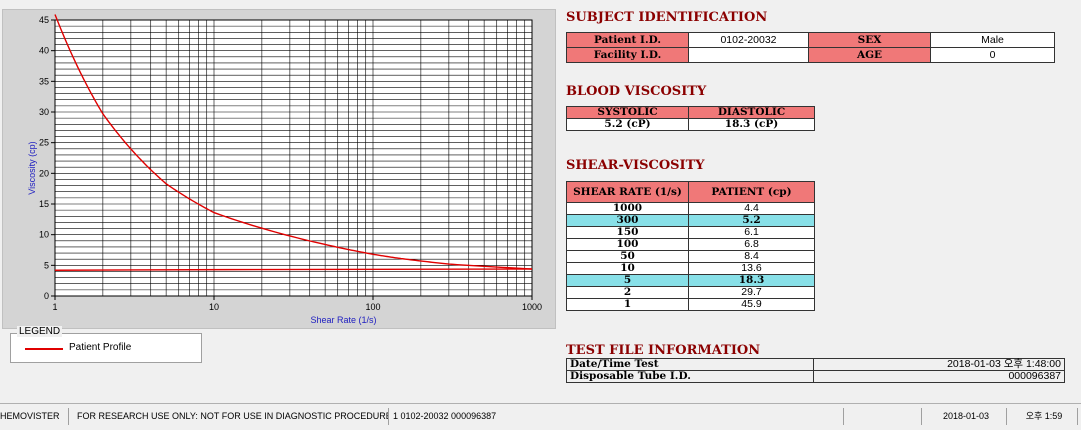 This screenshot has height=430, width=1081. Describe the element at coordinates (44, 112) in the screenshot. I see `y-tick-label: 30` at that location.